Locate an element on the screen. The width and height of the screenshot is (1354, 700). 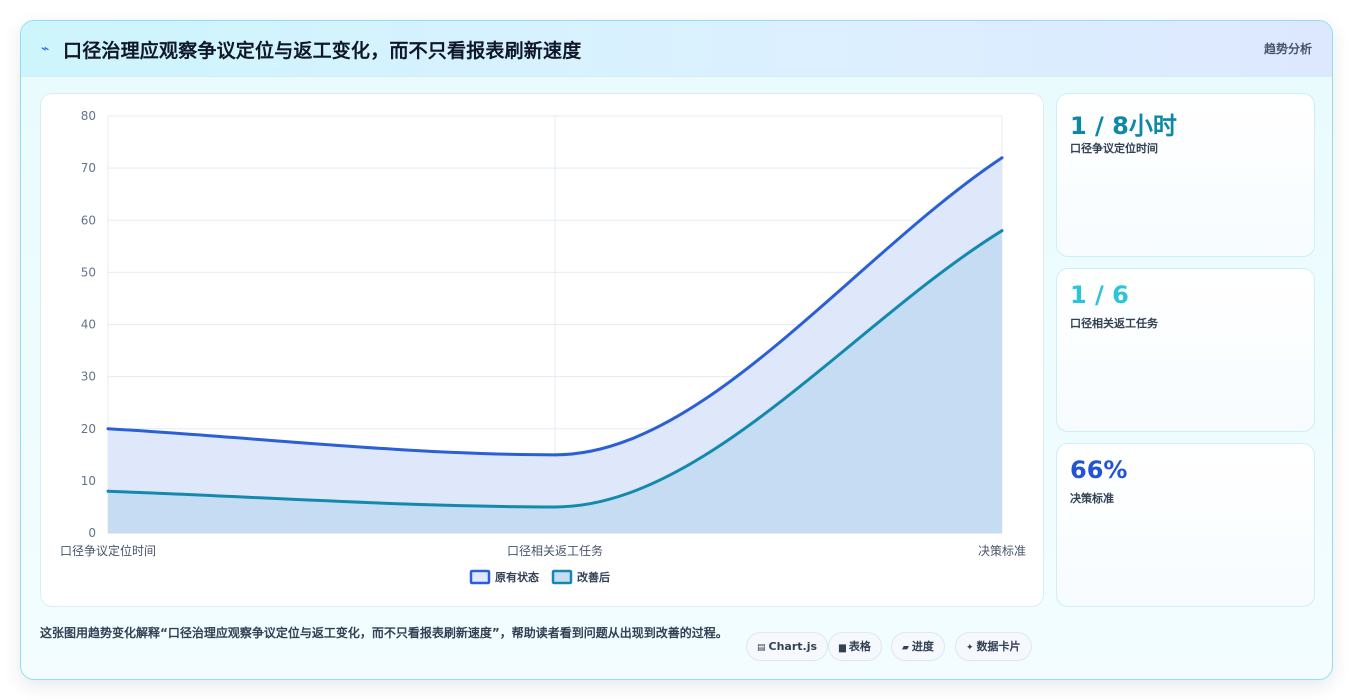
y-tick-label: 60 is located at coordinates (88, 220).